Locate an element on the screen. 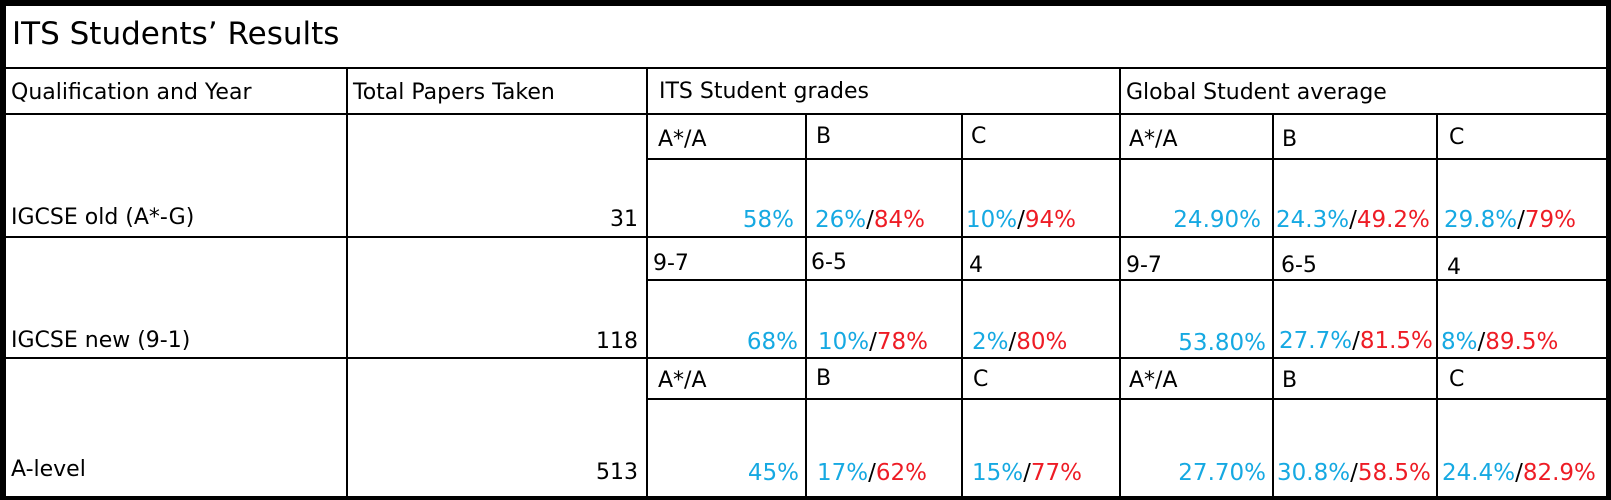 The image size is (1611, 500). global-low-grade-pct: 29.8%/79% is located at coordinates (1510, 220).